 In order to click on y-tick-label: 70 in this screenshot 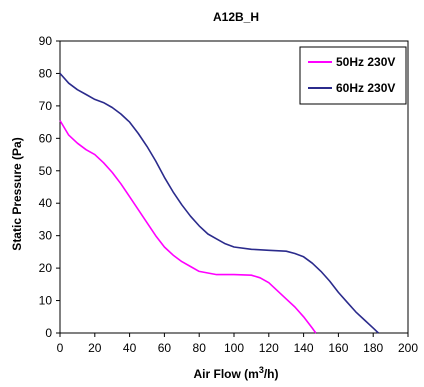, I will do `click(46, 106)`.